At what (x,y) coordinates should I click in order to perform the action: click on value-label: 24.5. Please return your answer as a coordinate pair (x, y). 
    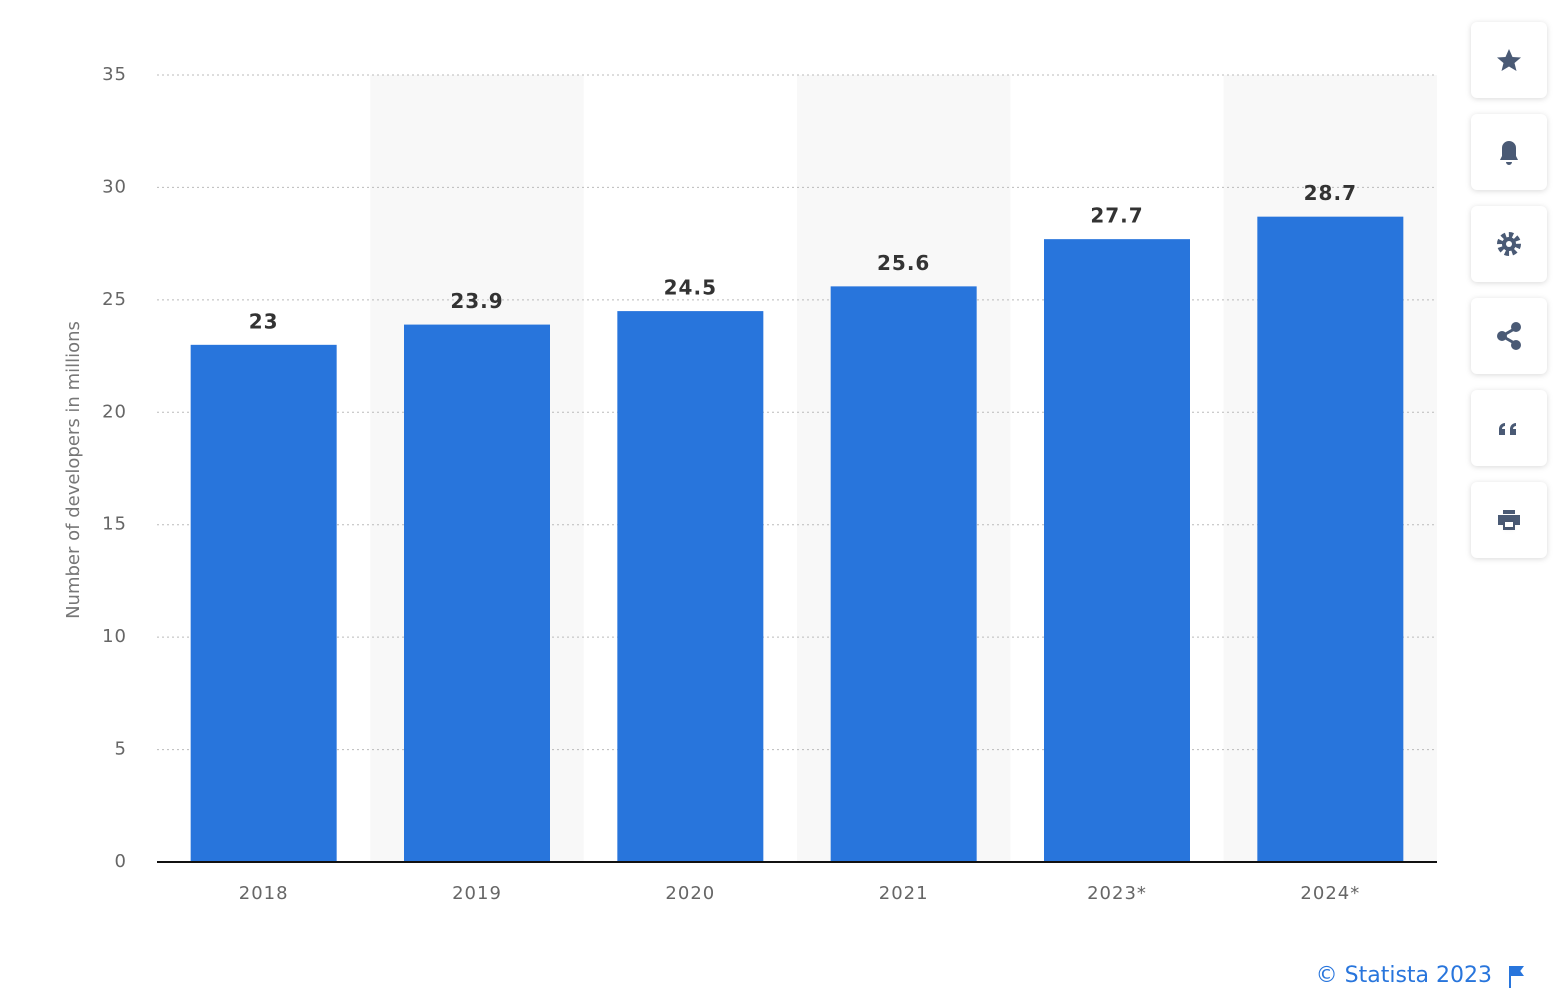
    Looking at the image, I should click on (690, 288).